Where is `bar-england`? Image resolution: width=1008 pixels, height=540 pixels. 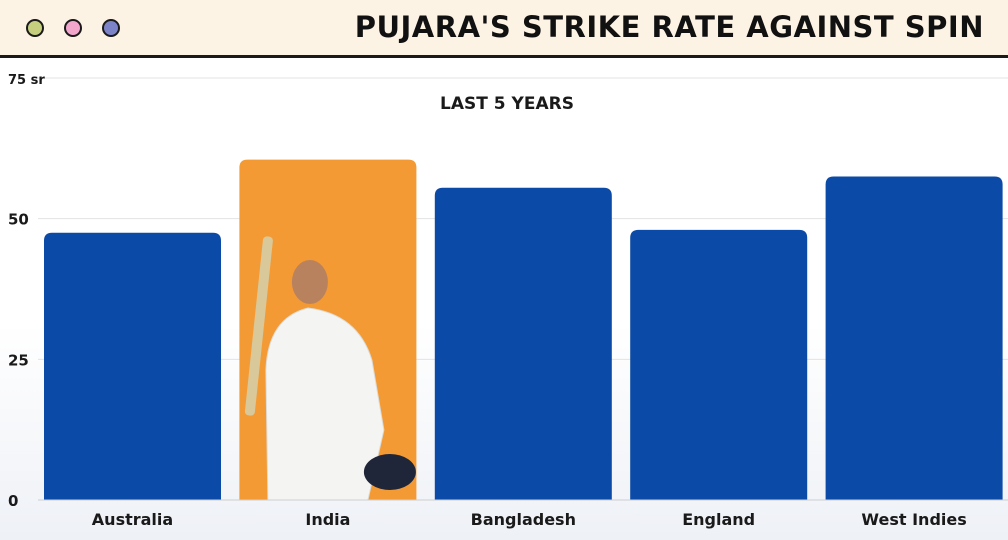 bar-england is located at coordinates (719, 365).